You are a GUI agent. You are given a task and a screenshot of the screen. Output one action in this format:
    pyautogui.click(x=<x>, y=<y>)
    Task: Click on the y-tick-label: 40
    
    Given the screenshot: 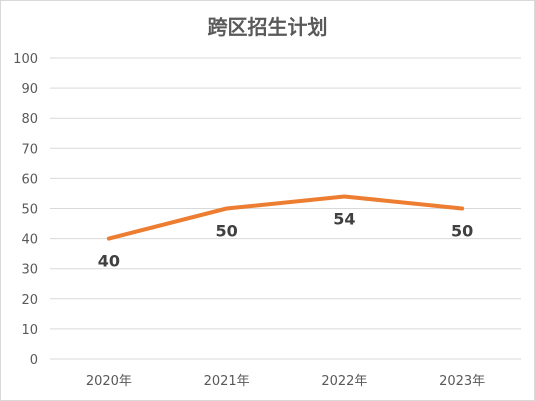 What is the action you would take?
    pyautogui.click(x=29, y=240)
    